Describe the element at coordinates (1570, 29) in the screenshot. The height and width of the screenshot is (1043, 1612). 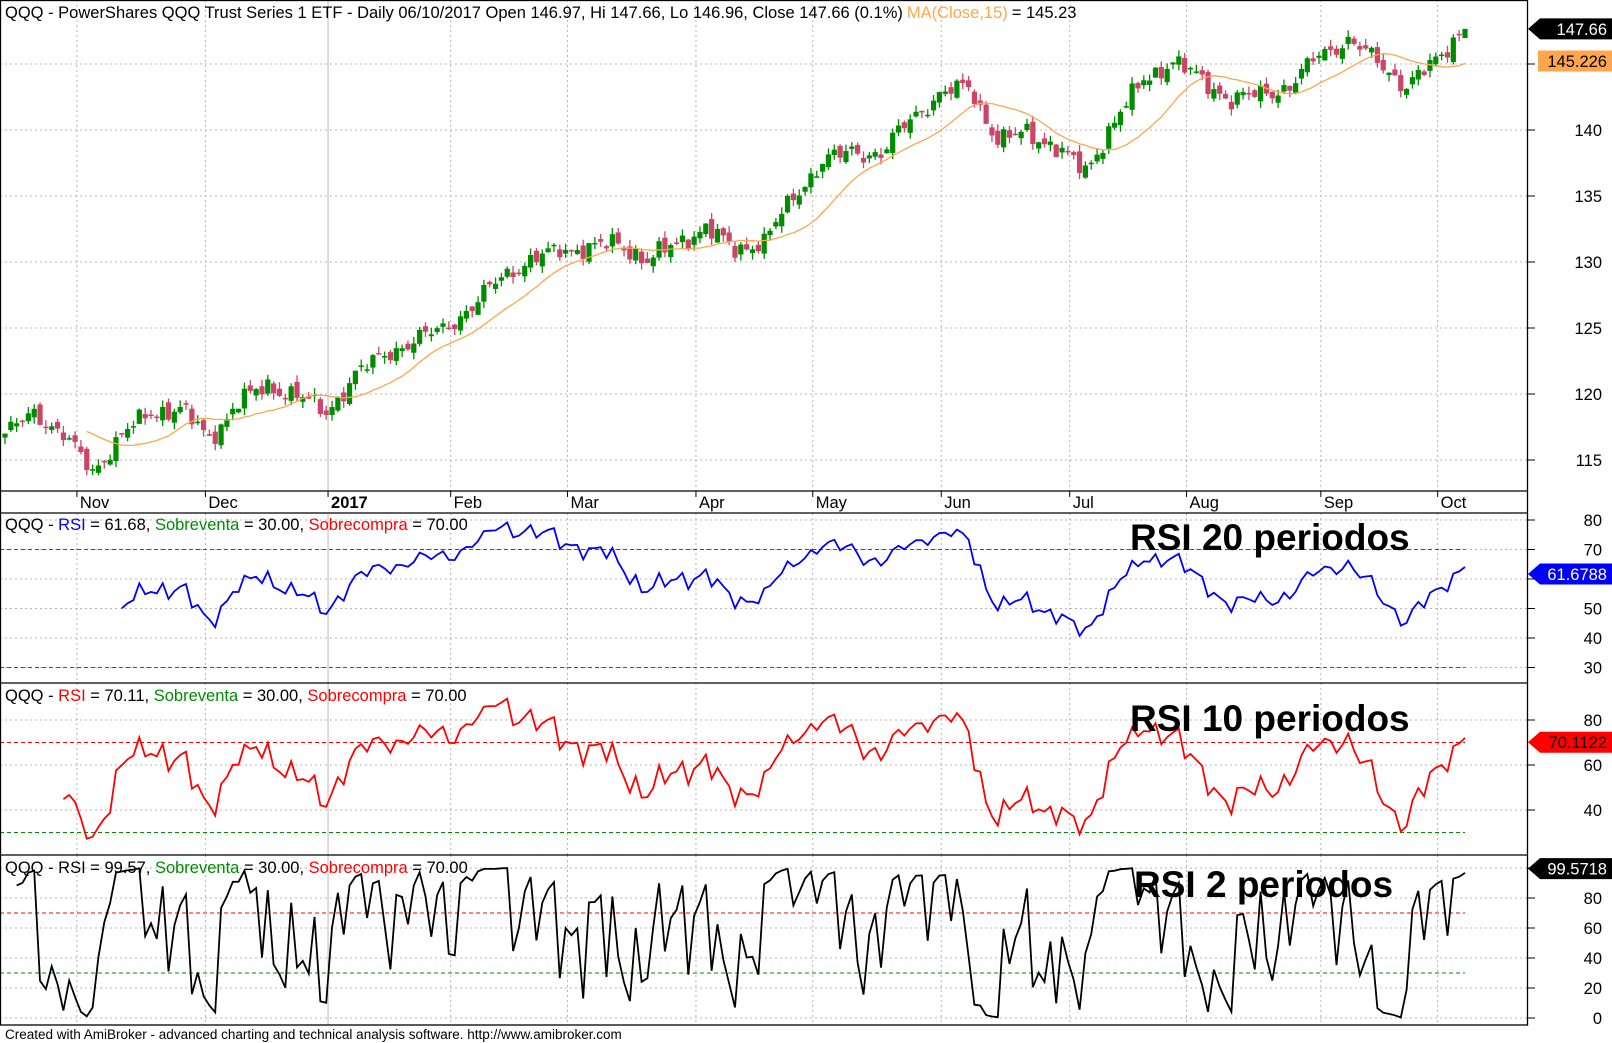
I see `last-close-box` at that location.